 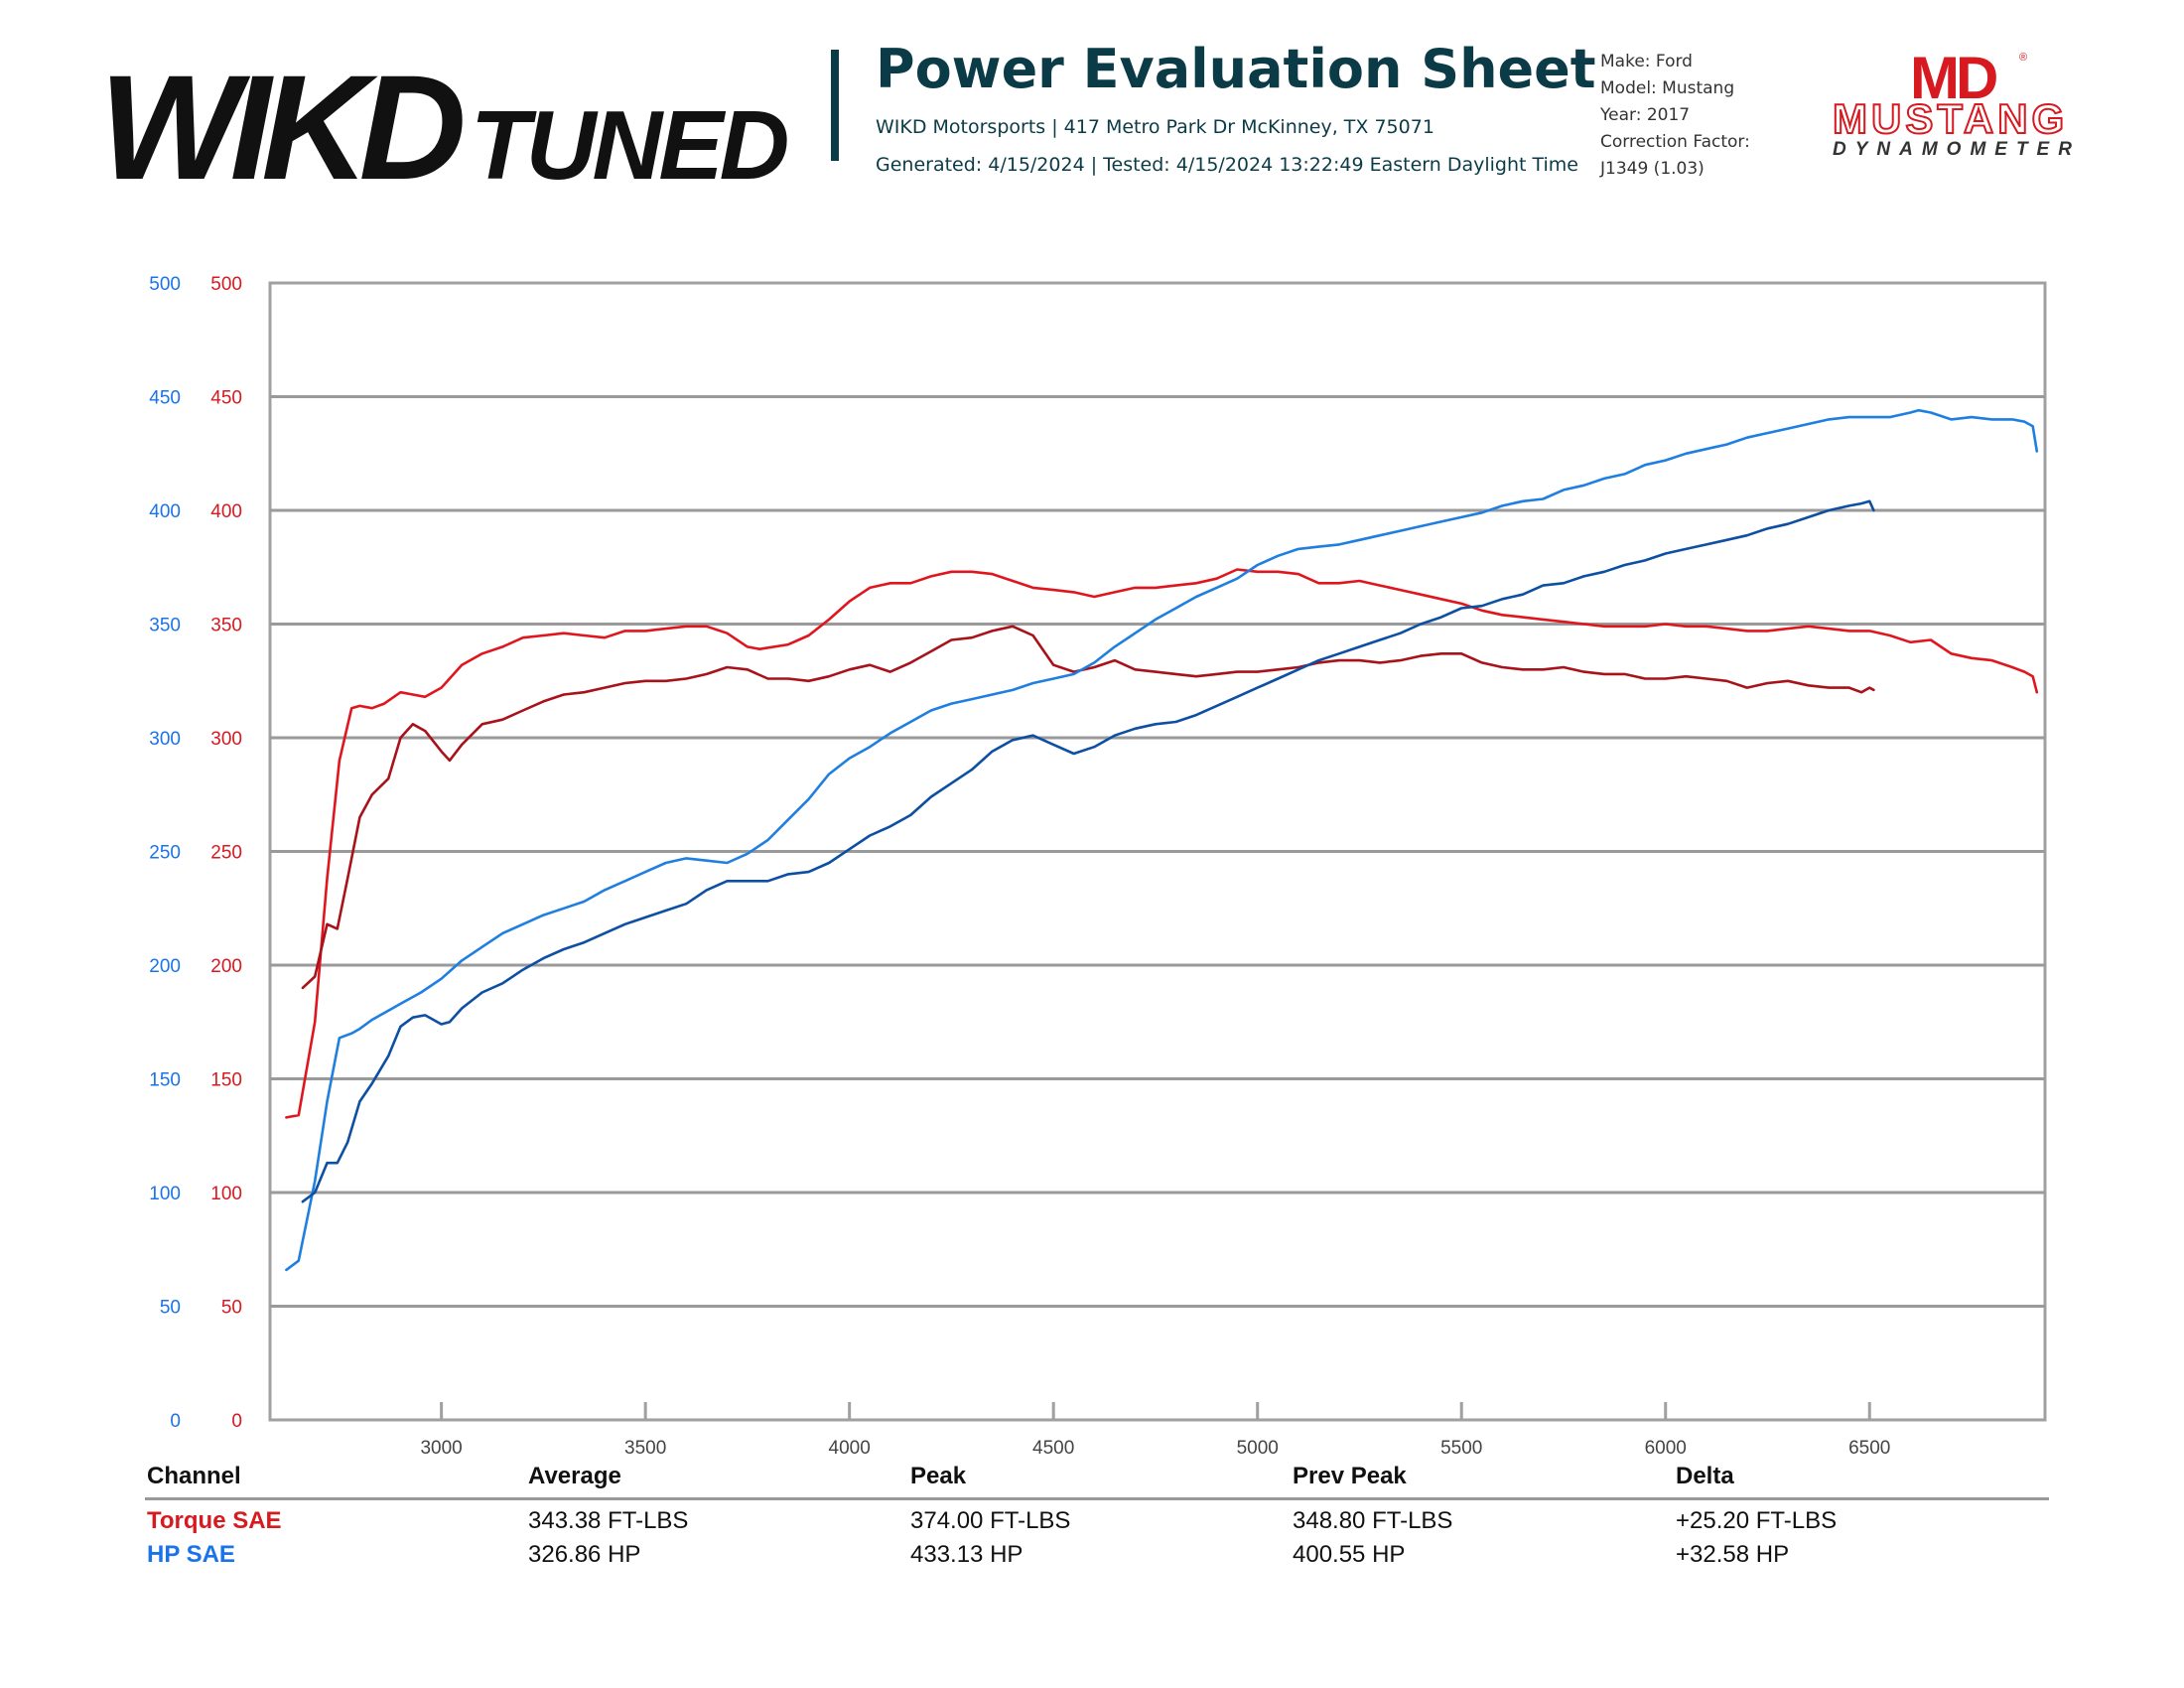 I want to click on x-tick-5500: 5500, so click(x=1461, y=1448).